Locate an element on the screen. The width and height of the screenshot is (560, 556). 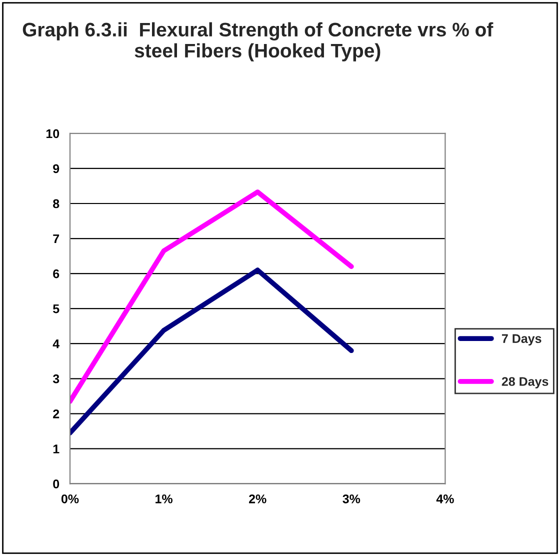
y-tick-label: 3 is located at coordinates (56, 379).